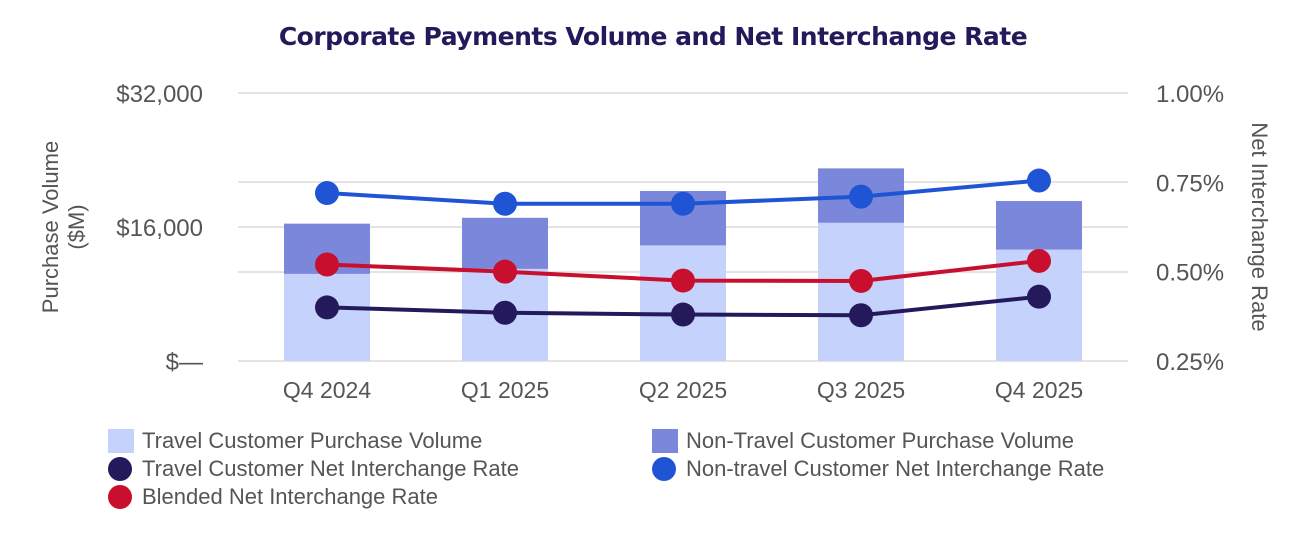 This screenshot has width=1306, height=536. I want to click on legend-label: Travel Customer Purchase Volume, so click(312, 440).